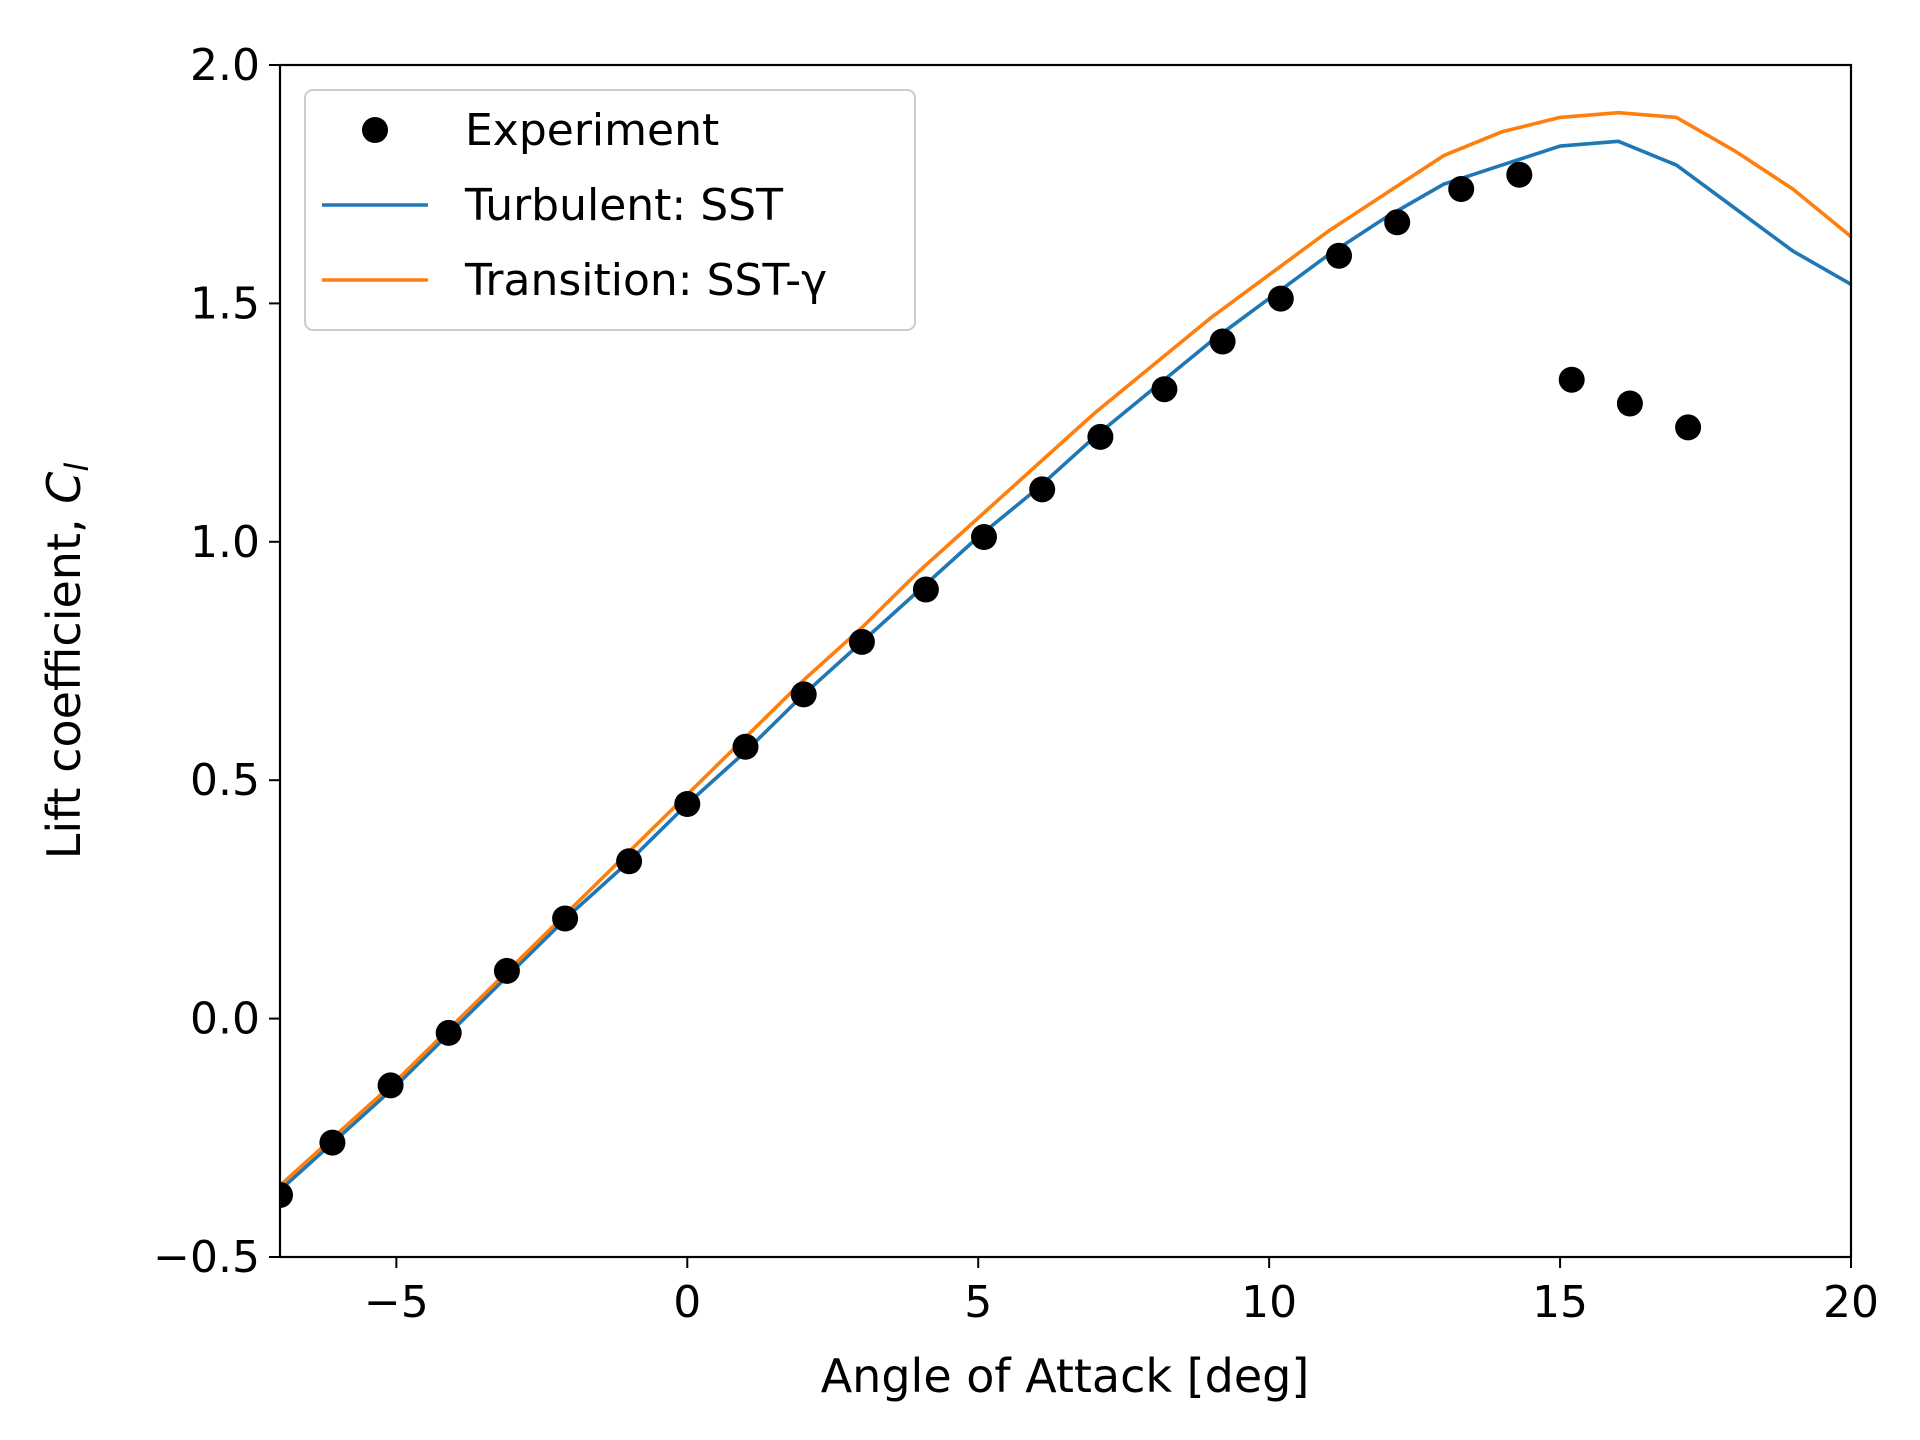 Image resolution: width=1920 pixels, height=1440 pixels. What do you see at coordinates (77, 467) in the screenshot?
I see `y-axis-label-subscript: l` at bounding box center [77, 467].